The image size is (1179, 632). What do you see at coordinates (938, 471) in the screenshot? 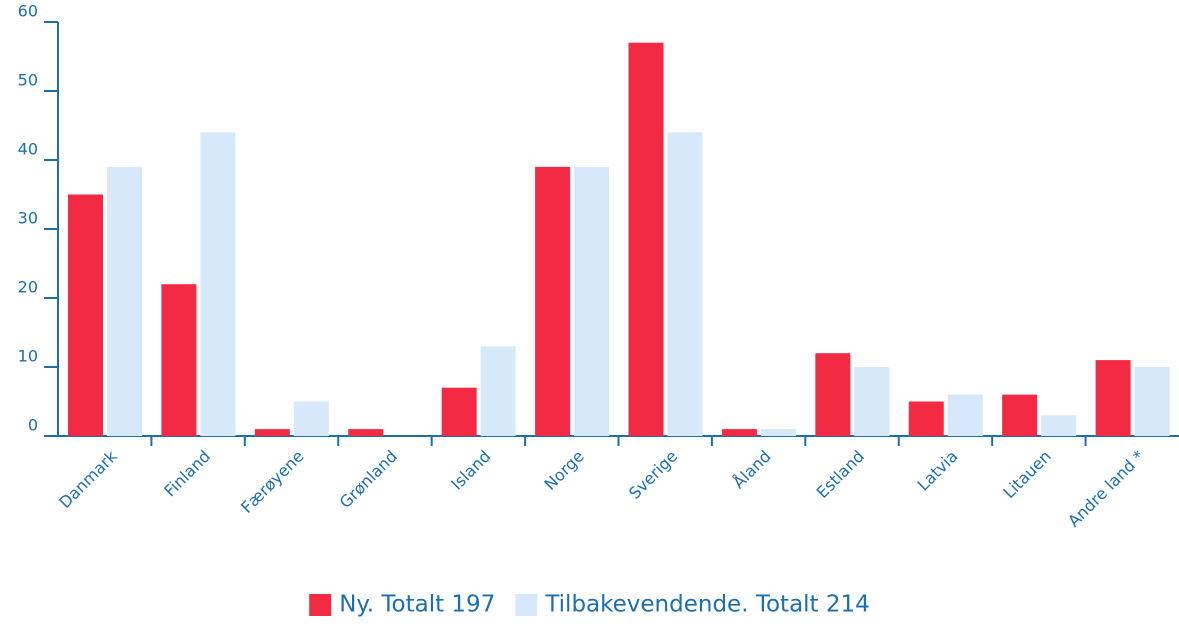
I see `x-tick-label: Latvia` at bounding box center [938, 471].